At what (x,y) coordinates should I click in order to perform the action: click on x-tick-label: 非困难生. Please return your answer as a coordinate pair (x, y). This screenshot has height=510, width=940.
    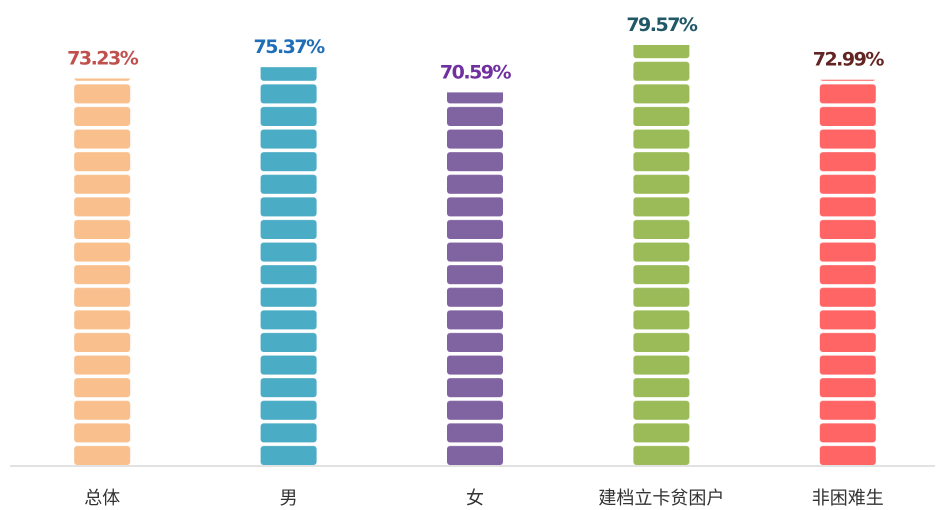
    Looking at the image, I should click on (848, 498).